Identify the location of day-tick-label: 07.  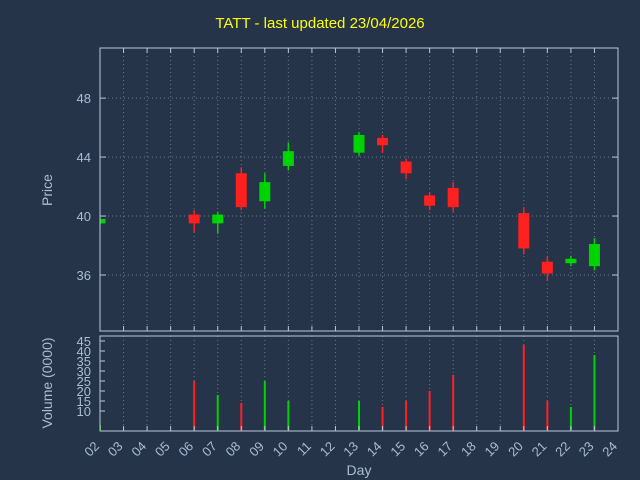
(209, 449).